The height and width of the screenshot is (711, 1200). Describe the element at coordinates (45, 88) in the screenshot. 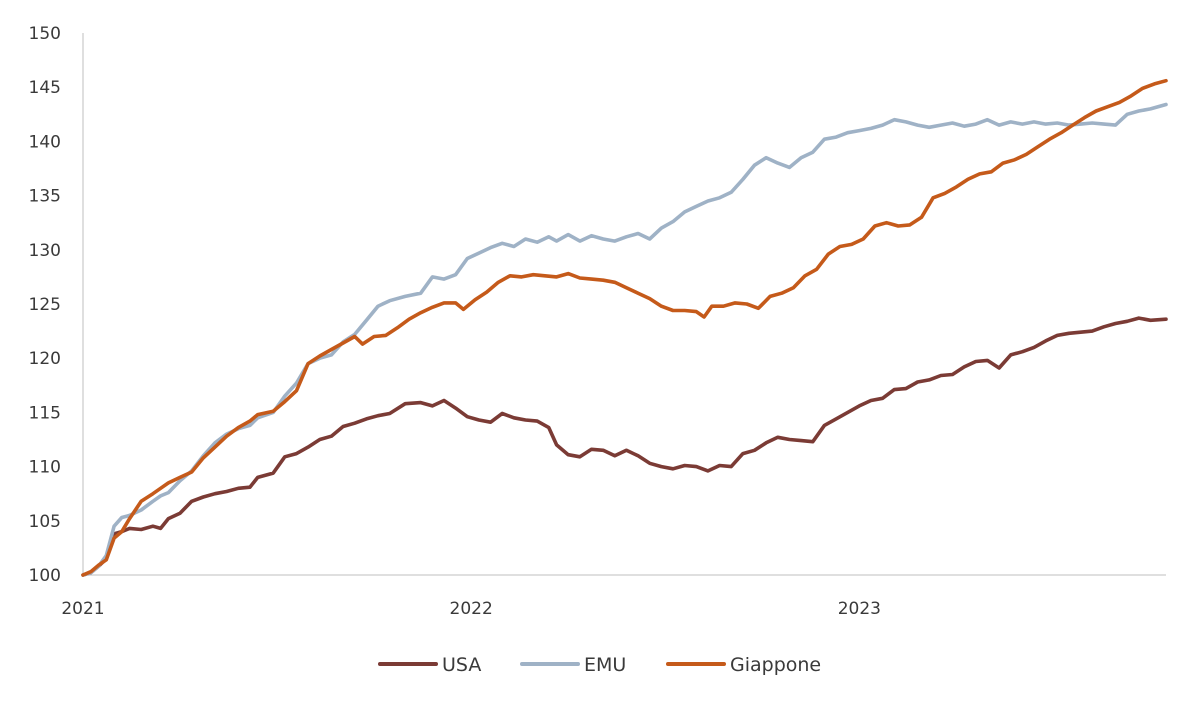

I see `y-tick-label-145: 145` at that location.